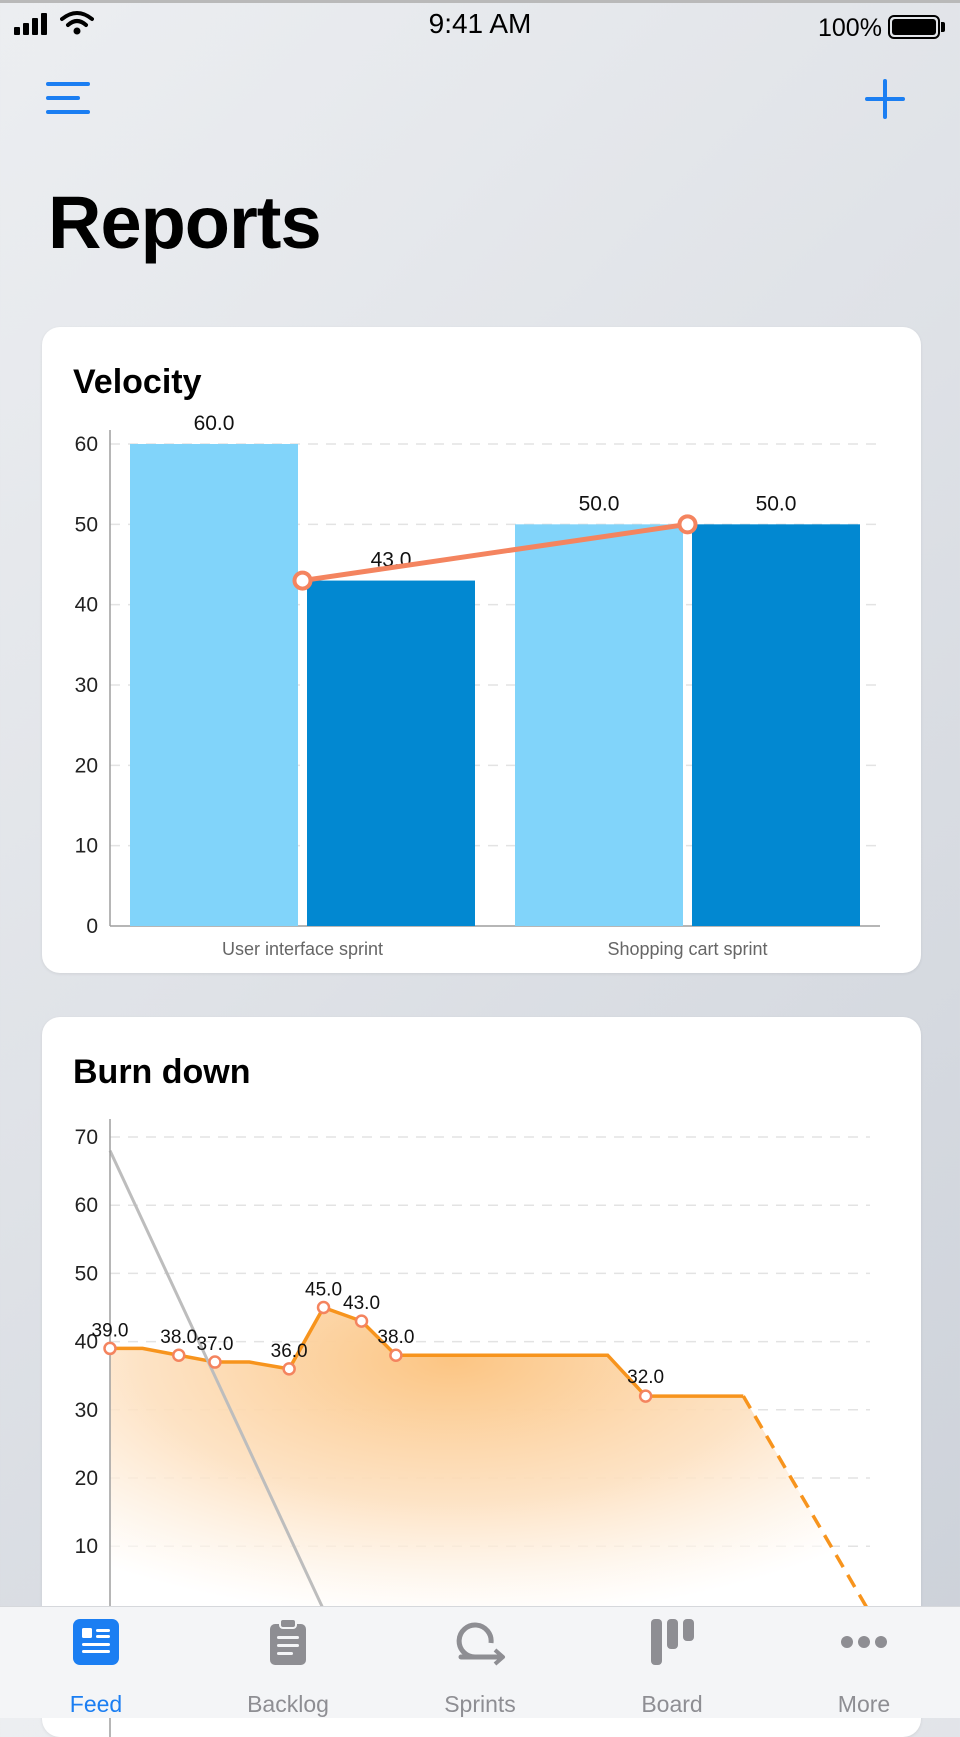 This screenshot has height=1737, width=960. I want to click on tab-feed: Feed, so click(96, 1662).